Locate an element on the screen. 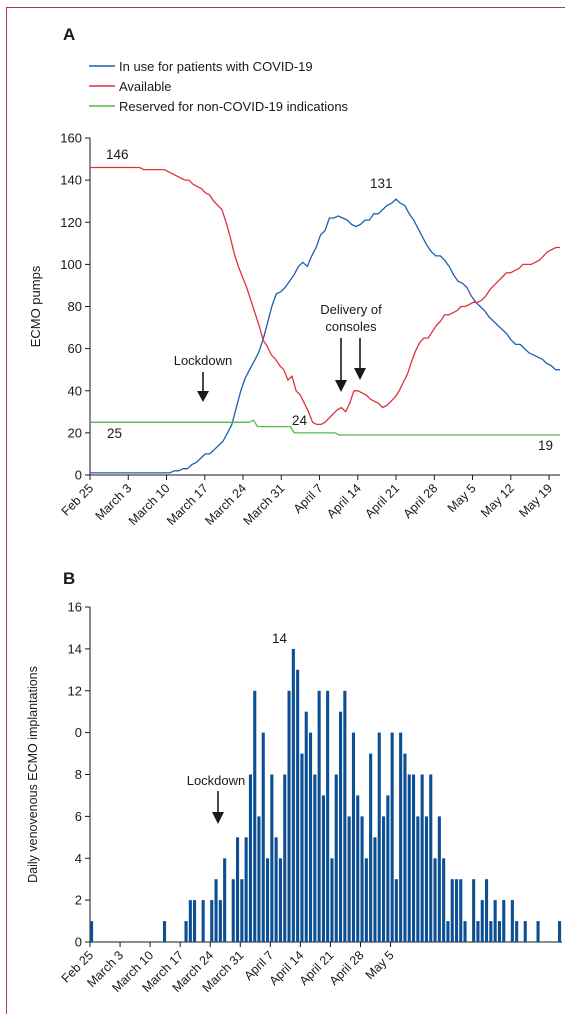 This screenshot has width=565, height=1014. legend-entry-2: Available is located at coordinates (145, 86).